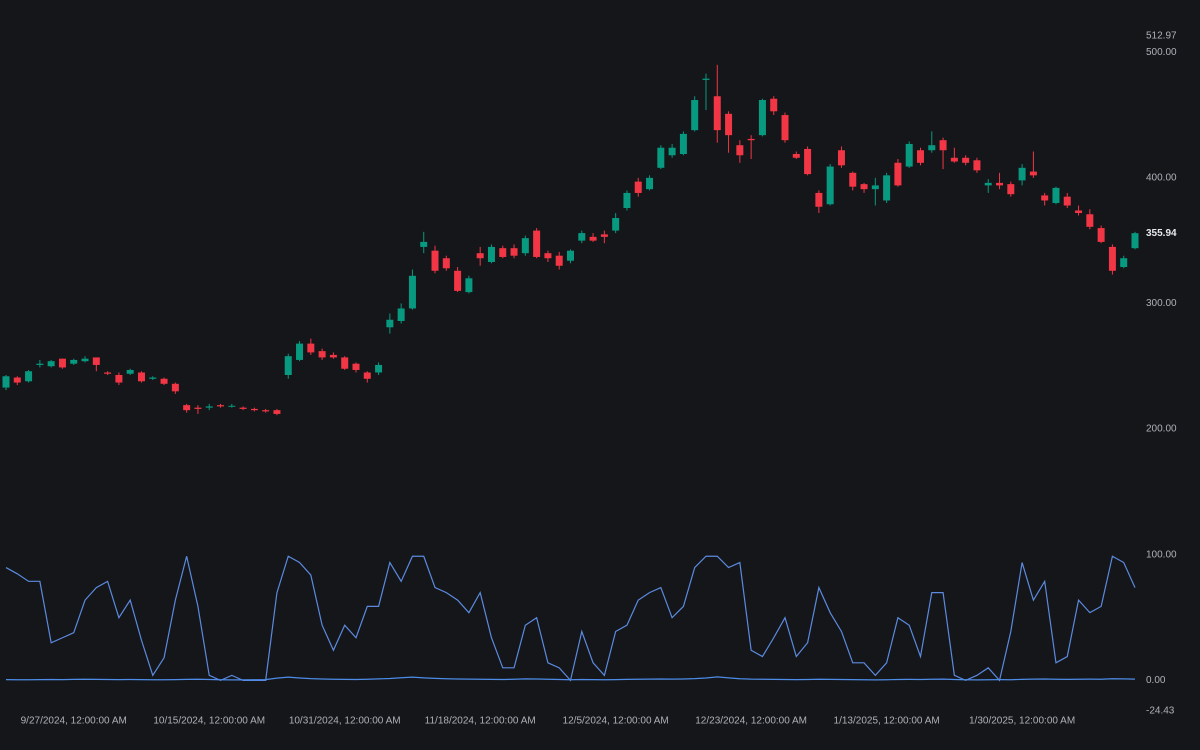  I want to click on y-tick-label: 512.97, so click(1161, 36).